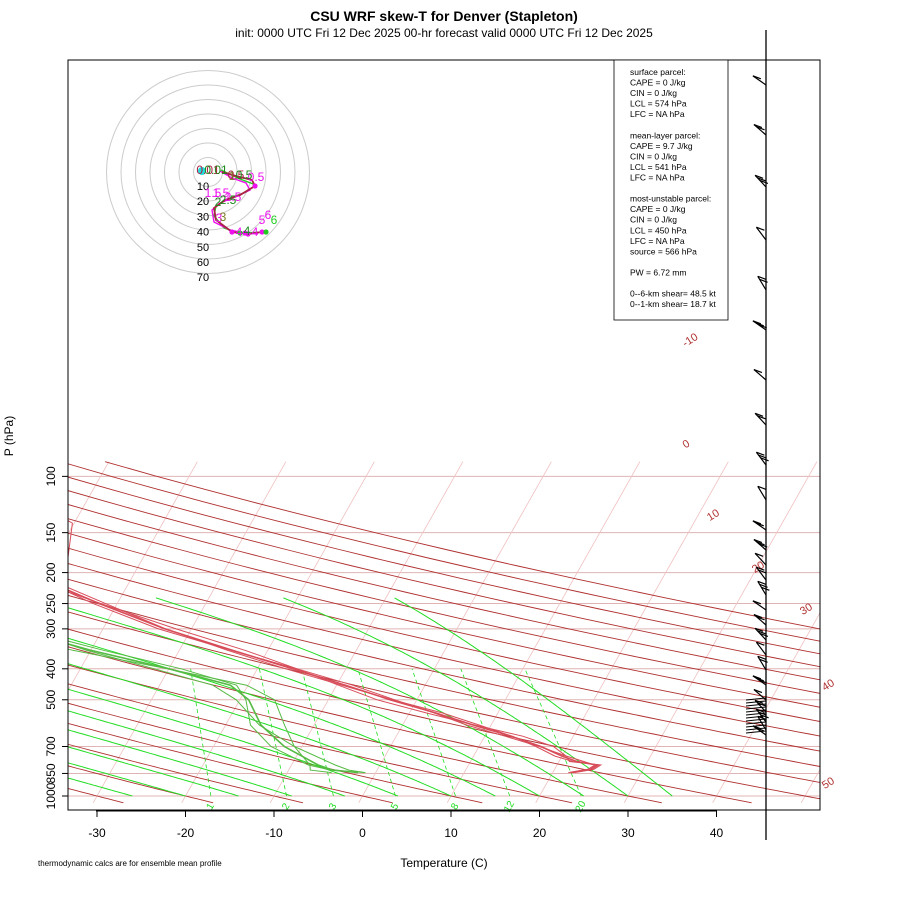  I want to click on chart-title: CSU WRF skew-T for Denver (Stapleton), so click(444, 16).